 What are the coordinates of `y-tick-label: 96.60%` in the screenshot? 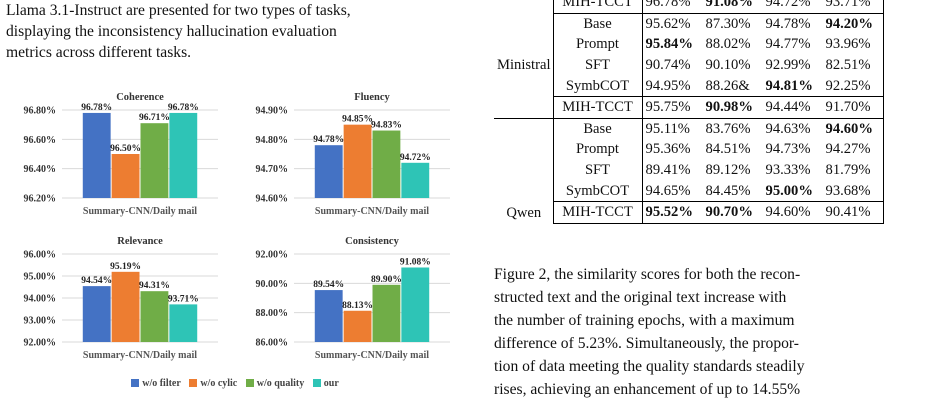 It's located at (40, 140).